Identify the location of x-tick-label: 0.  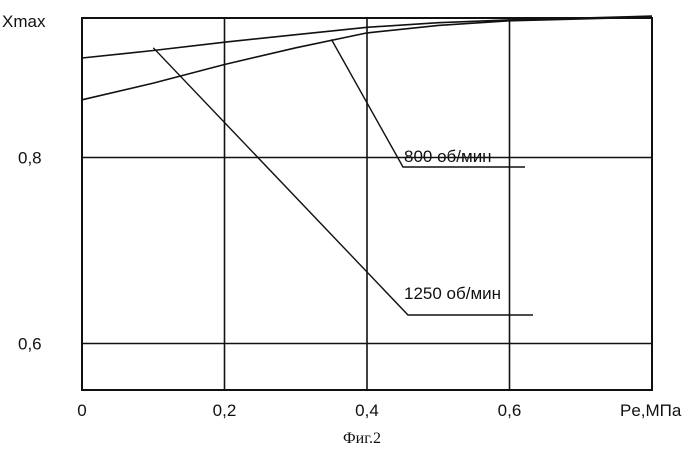
(81, 410).